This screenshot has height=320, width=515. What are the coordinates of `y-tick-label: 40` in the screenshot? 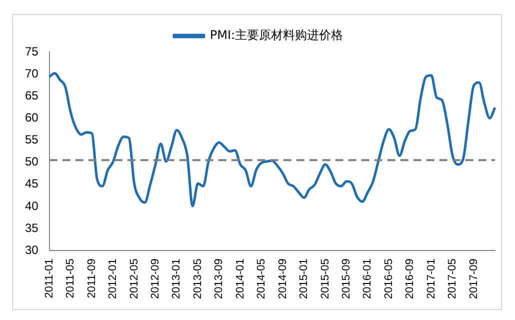 It's located at (31, 205).